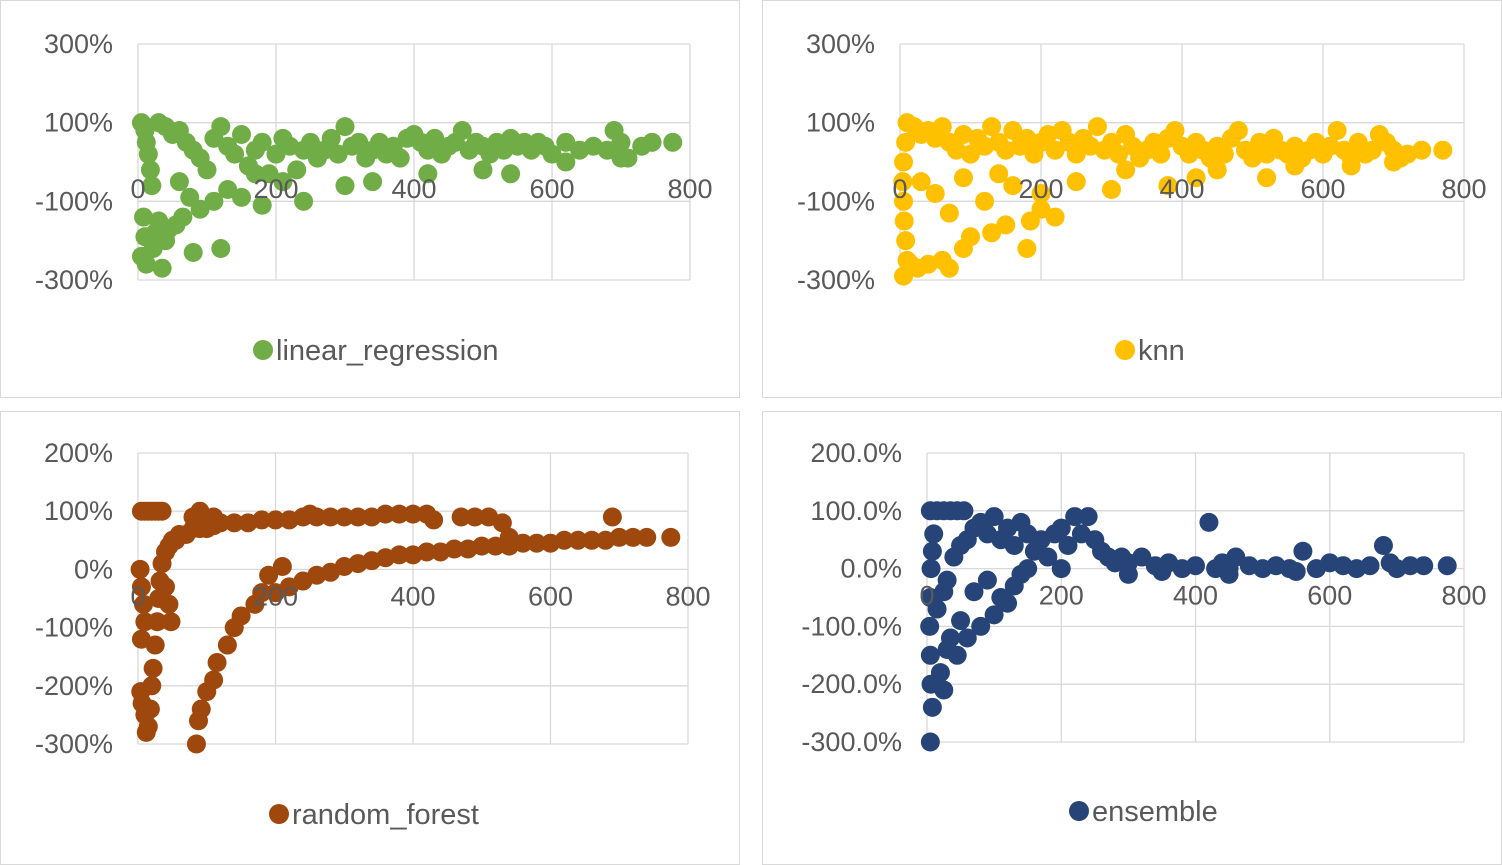 Image resolution: width=1502 pixels, height=865 pixels. What do you see at coordinates (871, 569) in the screenshot?
I see `y-tick-label: 0.0%` at bounding box center [871, 569].